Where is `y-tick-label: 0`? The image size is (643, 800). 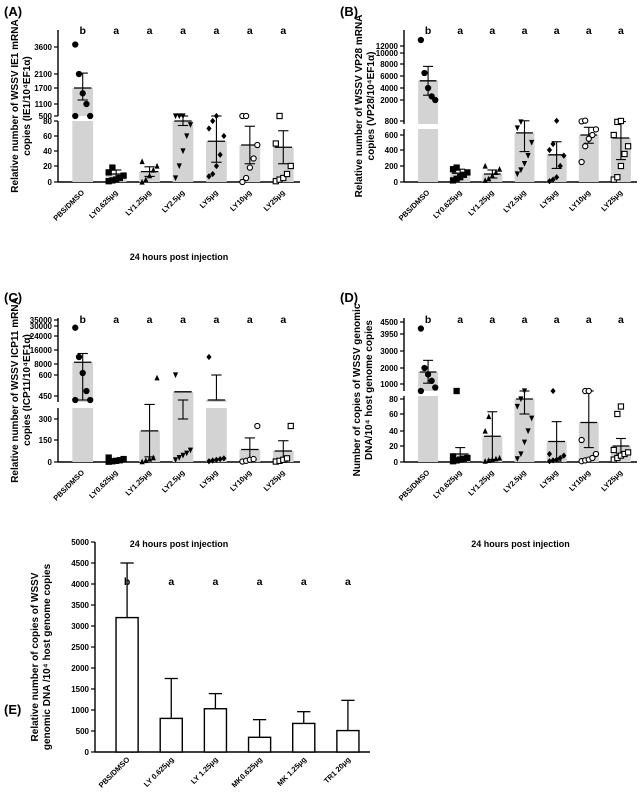
y-tick-label: 0 is located at coordinates (396, 462).